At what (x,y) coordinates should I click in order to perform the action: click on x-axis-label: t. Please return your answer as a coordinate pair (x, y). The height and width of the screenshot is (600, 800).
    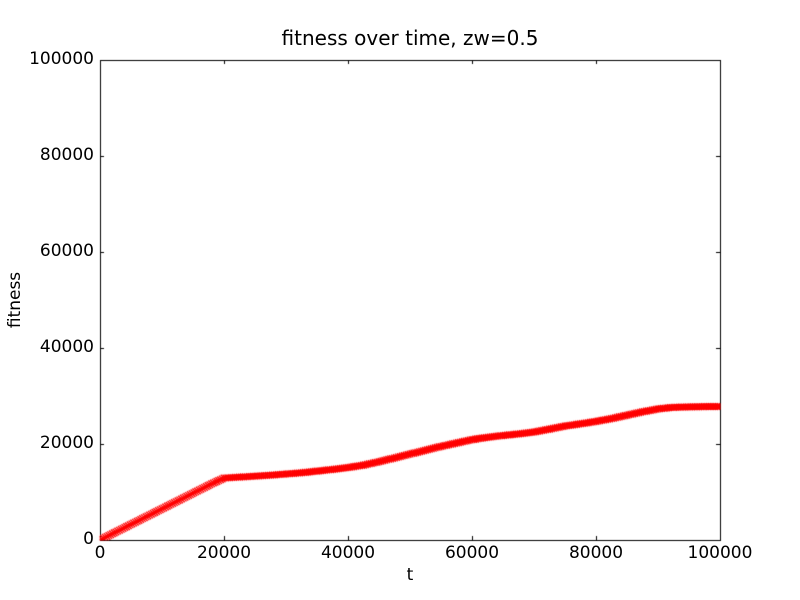
    Looking at the image, I should click on (410, 575).